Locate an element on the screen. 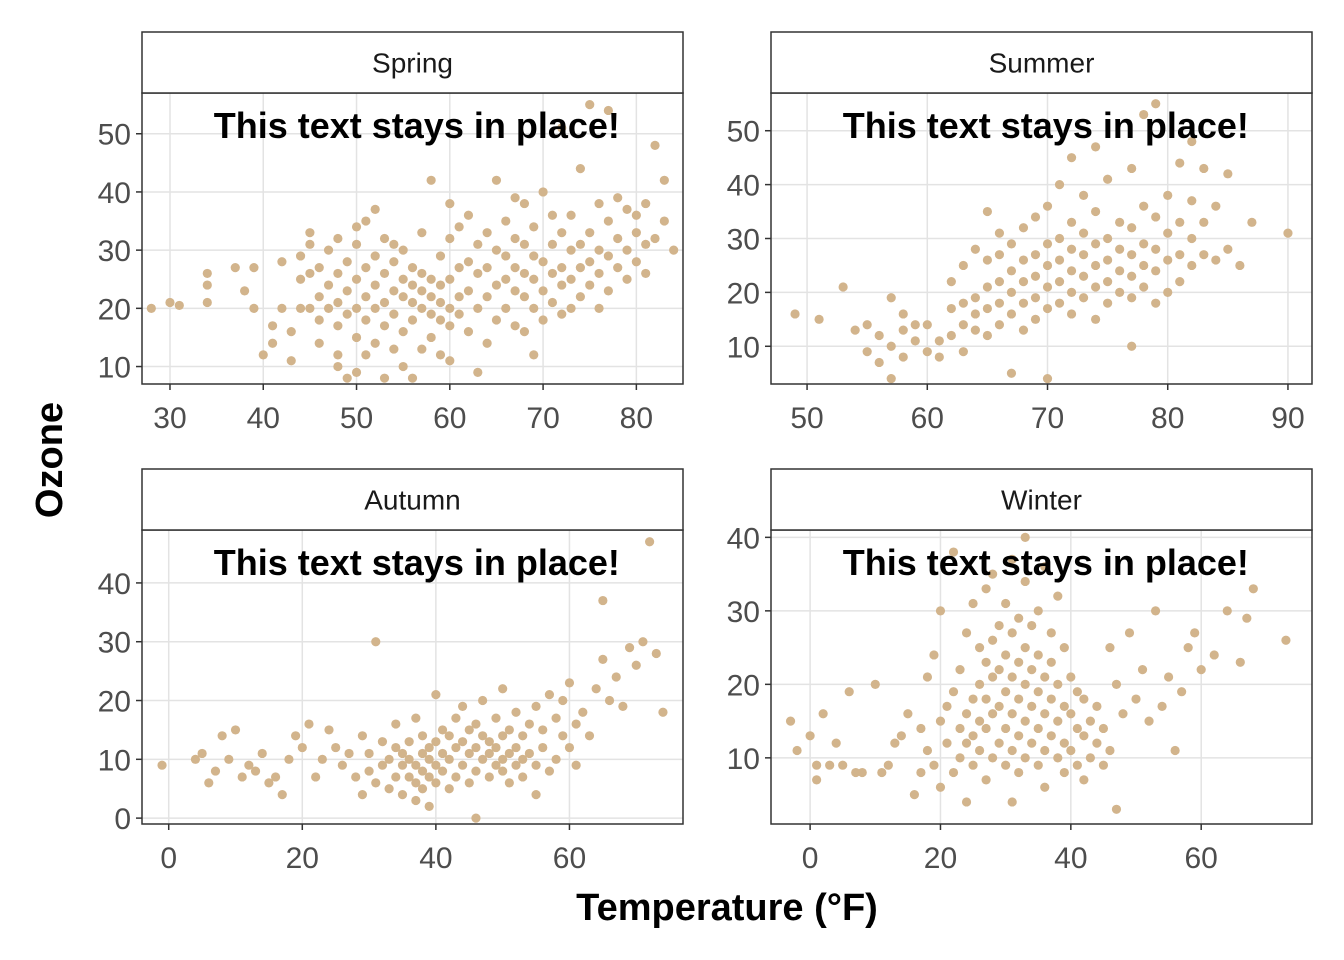  annotation-text: This text stays in place! is located at coordinates (417, 125).